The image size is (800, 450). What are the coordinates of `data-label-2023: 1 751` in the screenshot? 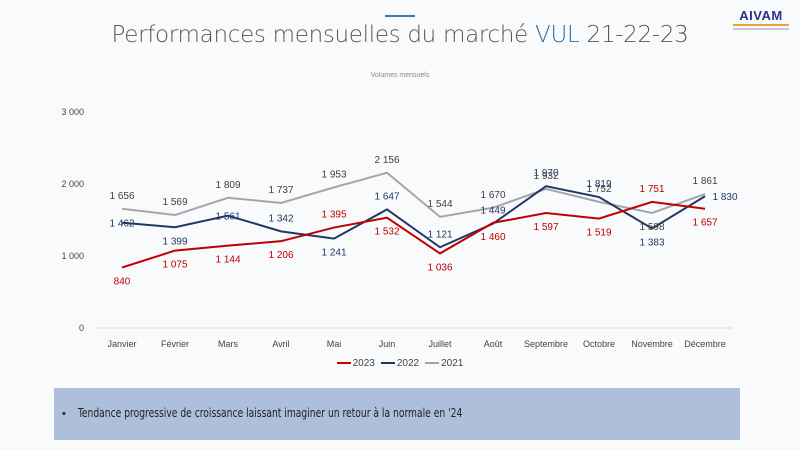 It's located at (651, 189).